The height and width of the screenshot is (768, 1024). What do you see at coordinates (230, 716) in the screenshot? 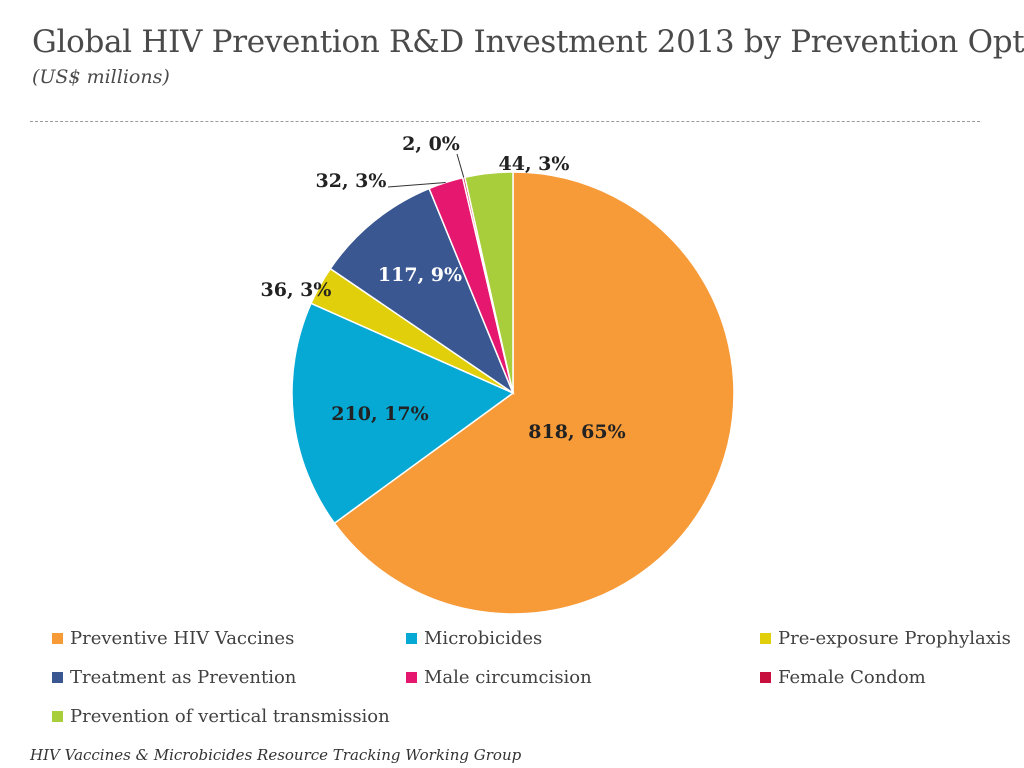
I see `legend-label: Prevention of vertical transmission` at bounding box center [230, 716].